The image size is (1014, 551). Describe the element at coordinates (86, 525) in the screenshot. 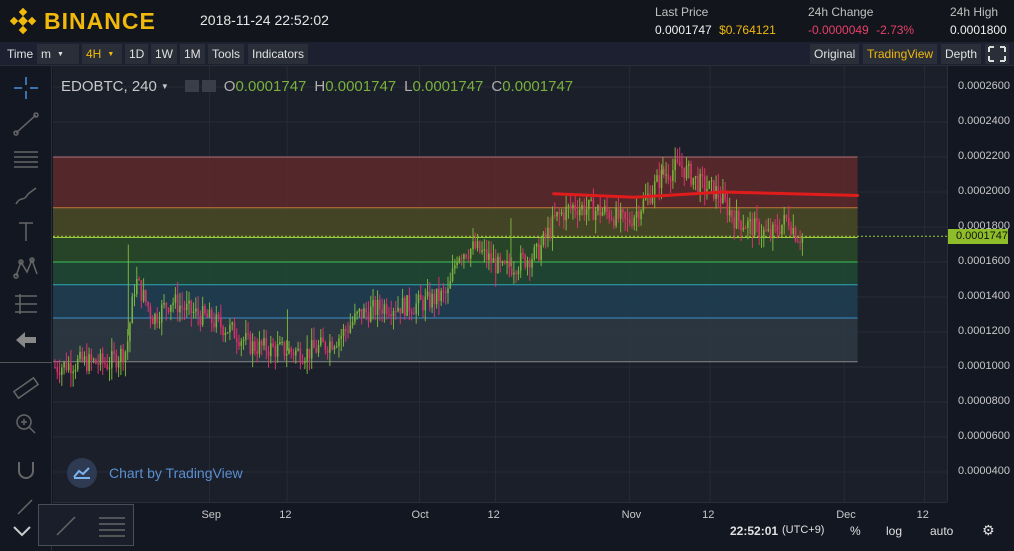

I see `favorites-drawer` at that location.